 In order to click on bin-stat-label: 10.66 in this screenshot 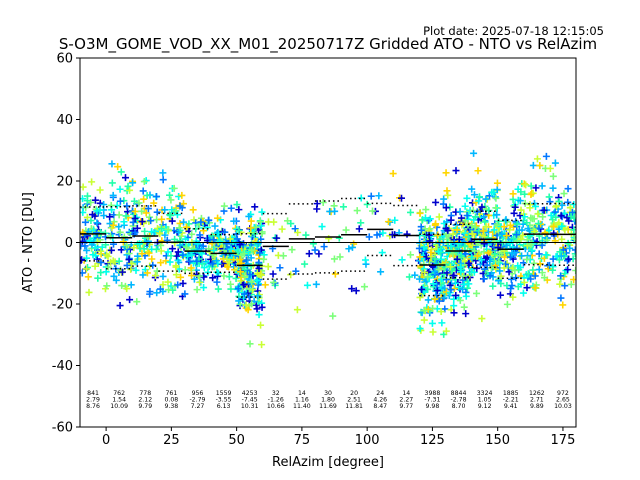, I will do `click(276, 406)`.